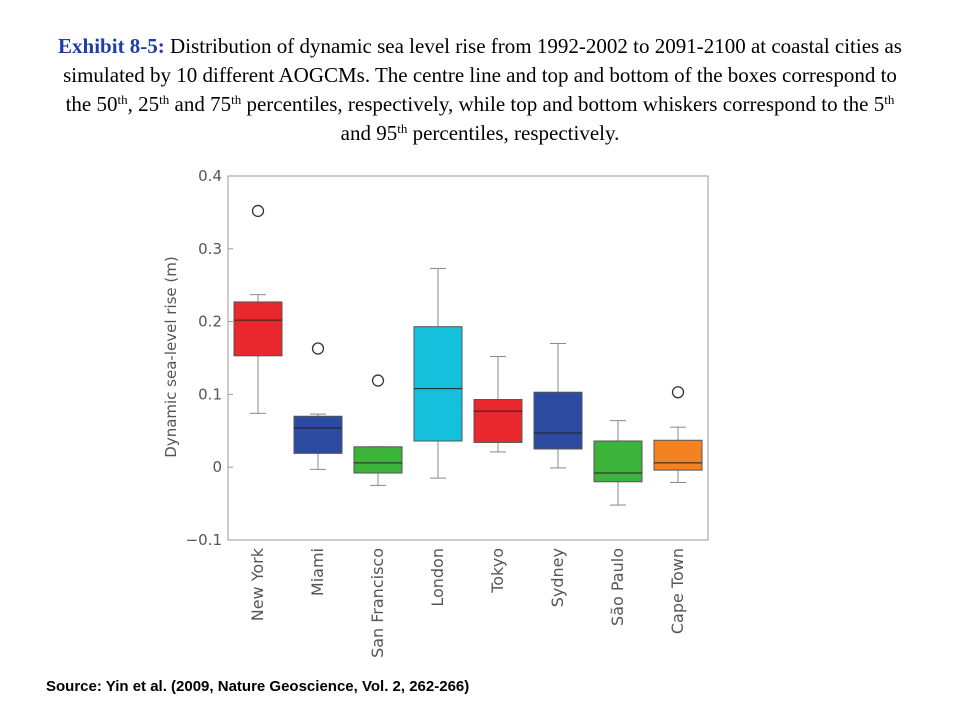 This screenshot has width=960, height=720. I want to click on y-tick-label: 0.1, so click(210, 394).